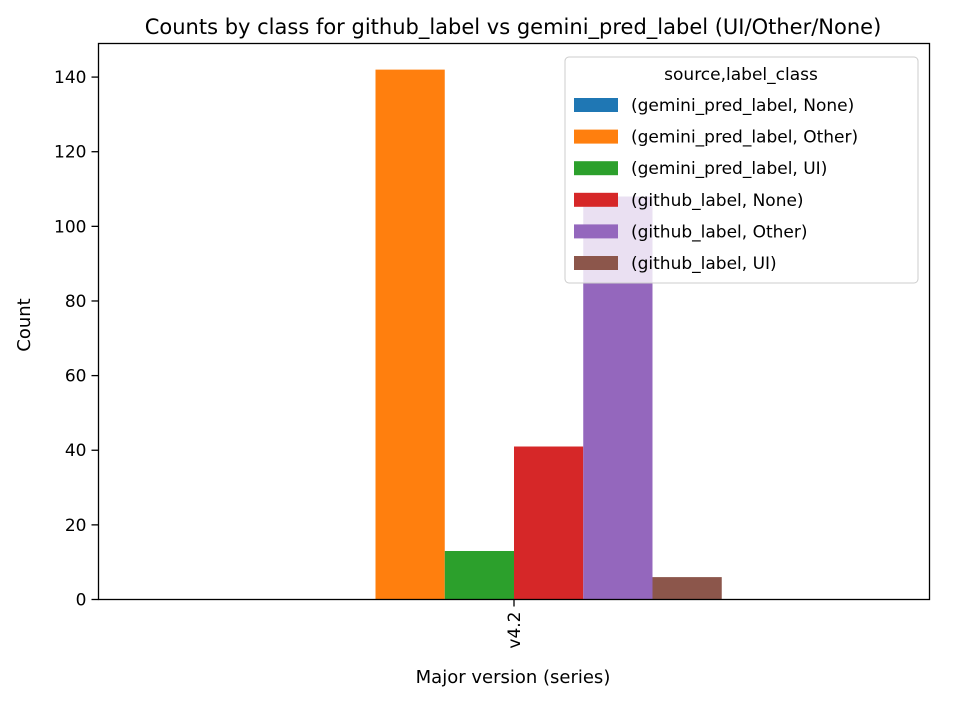 This screenshot has height=706, width=967. What do you see at coordinates (76, 339) in the screenshot?
I see `y-axis: 0 20 40 60 80 100 120 140` at bounding box center [76, 339].